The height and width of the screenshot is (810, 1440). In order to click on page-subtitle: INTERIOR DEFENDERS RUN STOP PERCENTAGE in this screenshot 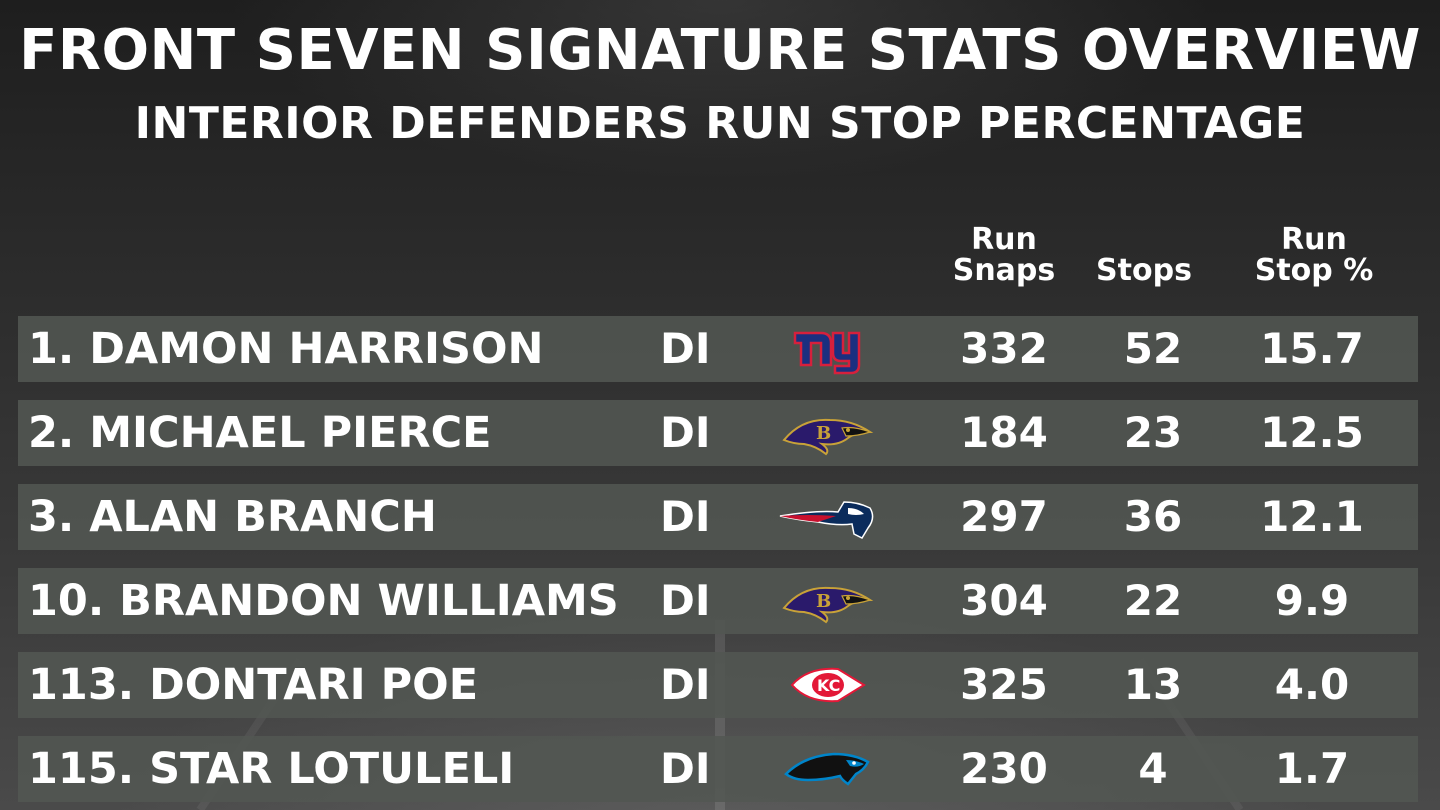, I will do `click(720, 123)`.